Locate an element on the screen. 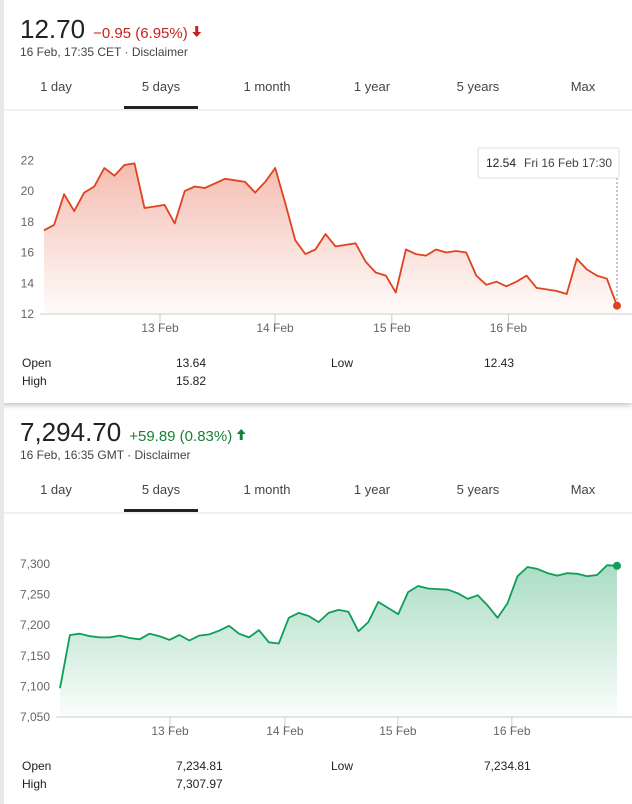 The height and width of the screenshot is (804, 632). price-change: +59.89 (0.83%) is located at coordinates (180, 436).